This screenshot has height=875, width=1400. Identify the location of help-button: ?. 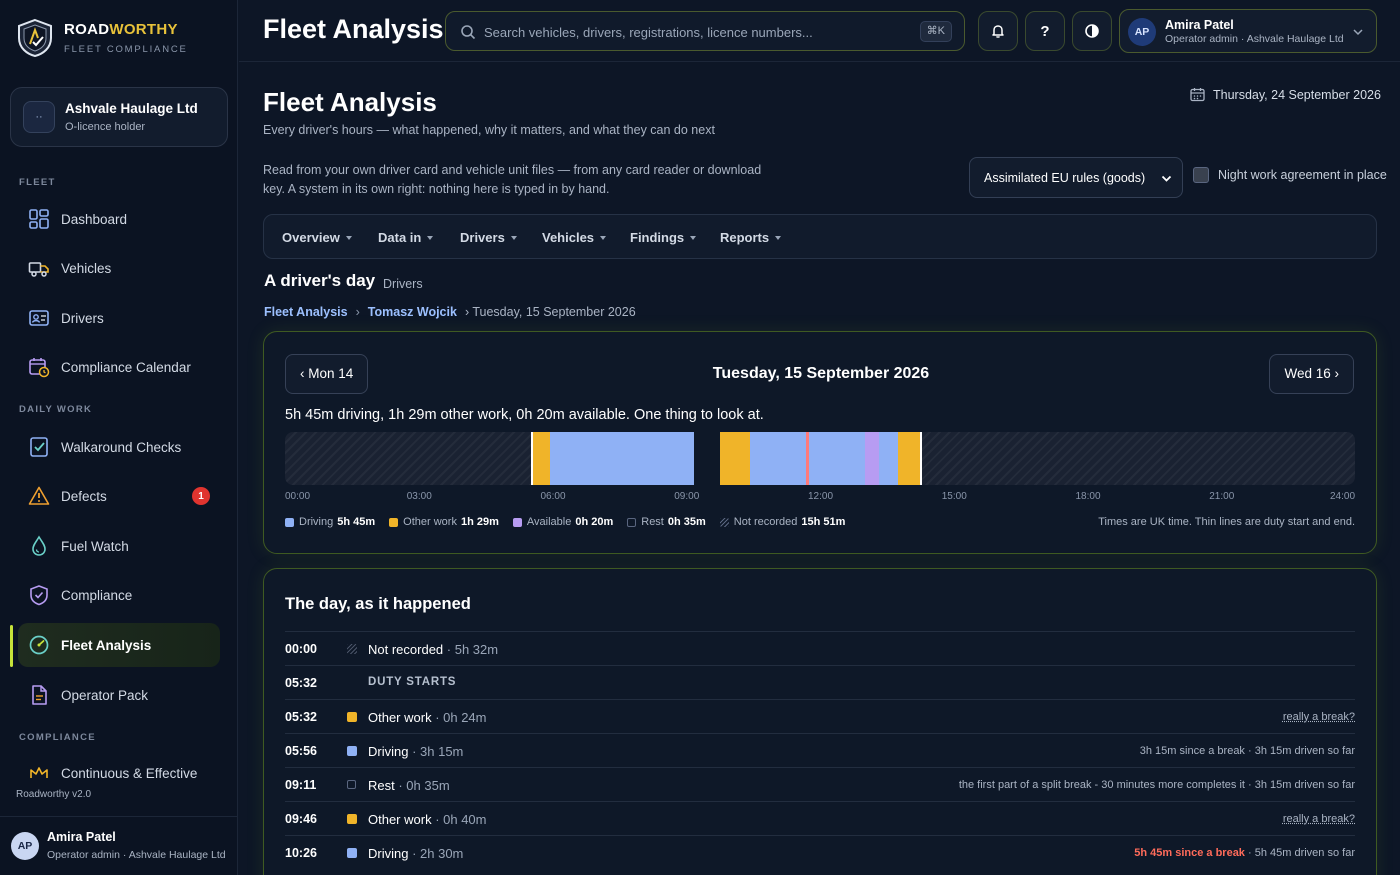
(1045, 31).